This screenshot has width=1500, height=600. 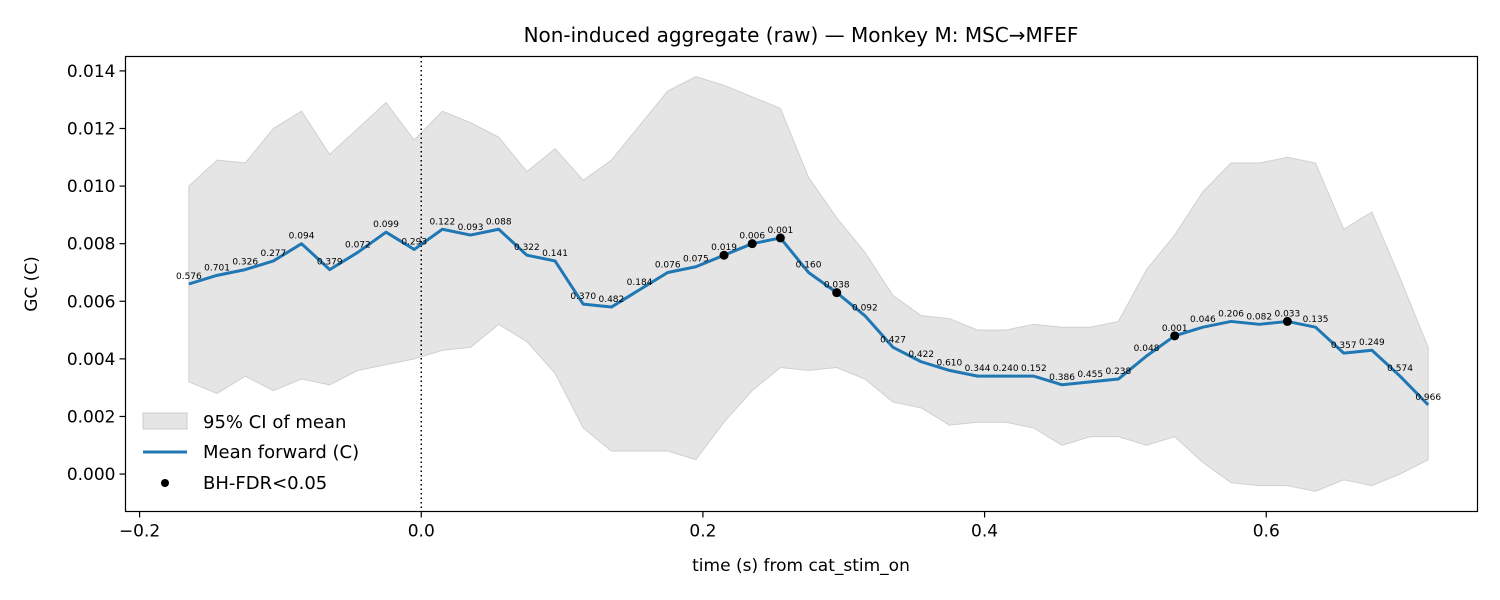 What do you see at coordinates (91, 187) in the screenshot?
I see `y-tick-label: 0.010` at bounding box center [91, 187].